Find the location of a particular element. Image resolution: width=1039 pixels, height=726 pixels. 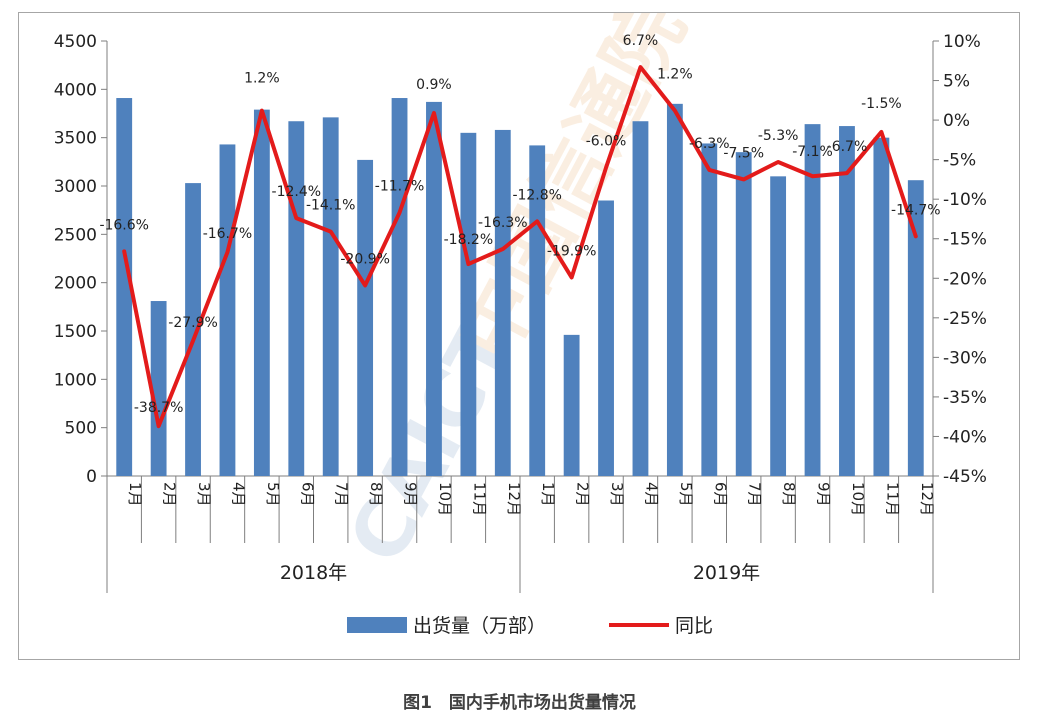

data-label: -6.3% is located at coordinates (709, 144).